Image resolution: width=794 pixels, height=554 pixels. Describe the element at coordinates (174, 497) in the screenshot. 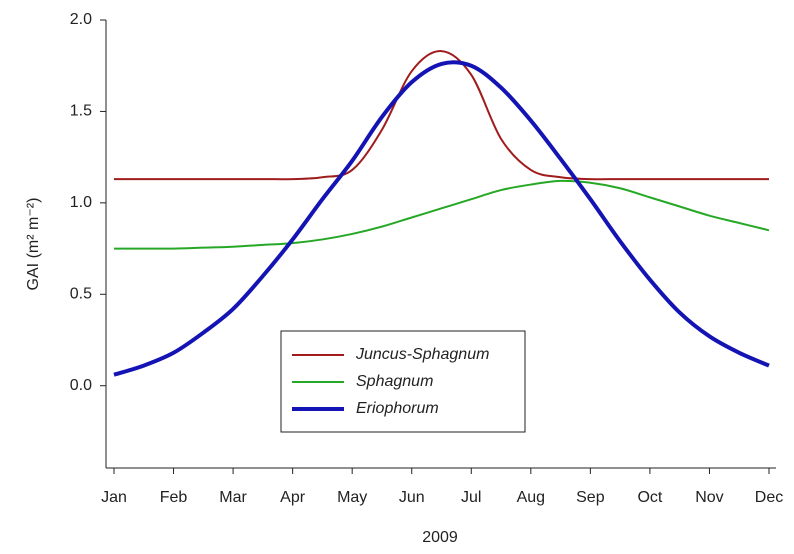

I see `x-tick-label: Feb` at that location.